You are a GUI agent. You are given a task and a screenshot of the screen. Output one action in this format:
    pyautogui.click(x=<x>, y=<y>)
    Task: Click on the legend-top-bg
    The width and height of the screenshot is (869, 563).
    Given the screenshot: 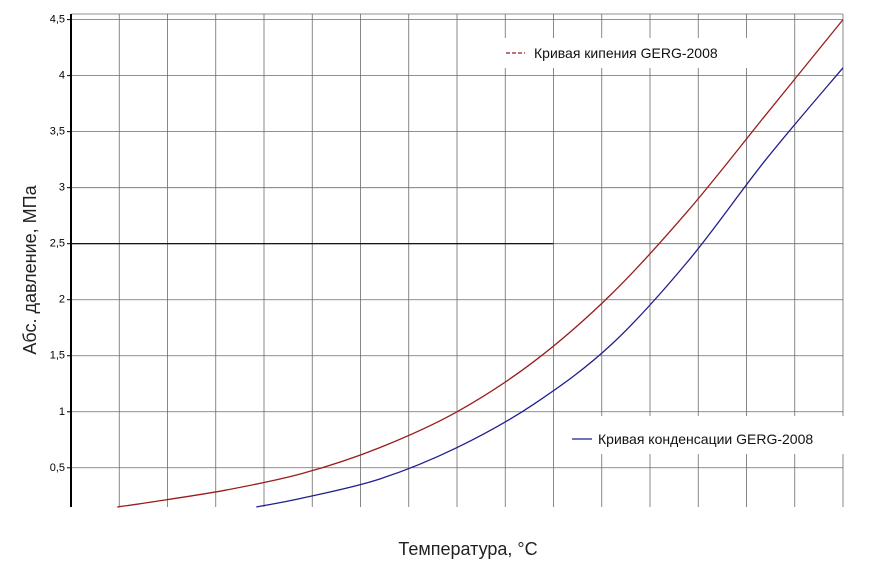 What is the action you would take?
    pyautogui.click(x=640, y=53)
    